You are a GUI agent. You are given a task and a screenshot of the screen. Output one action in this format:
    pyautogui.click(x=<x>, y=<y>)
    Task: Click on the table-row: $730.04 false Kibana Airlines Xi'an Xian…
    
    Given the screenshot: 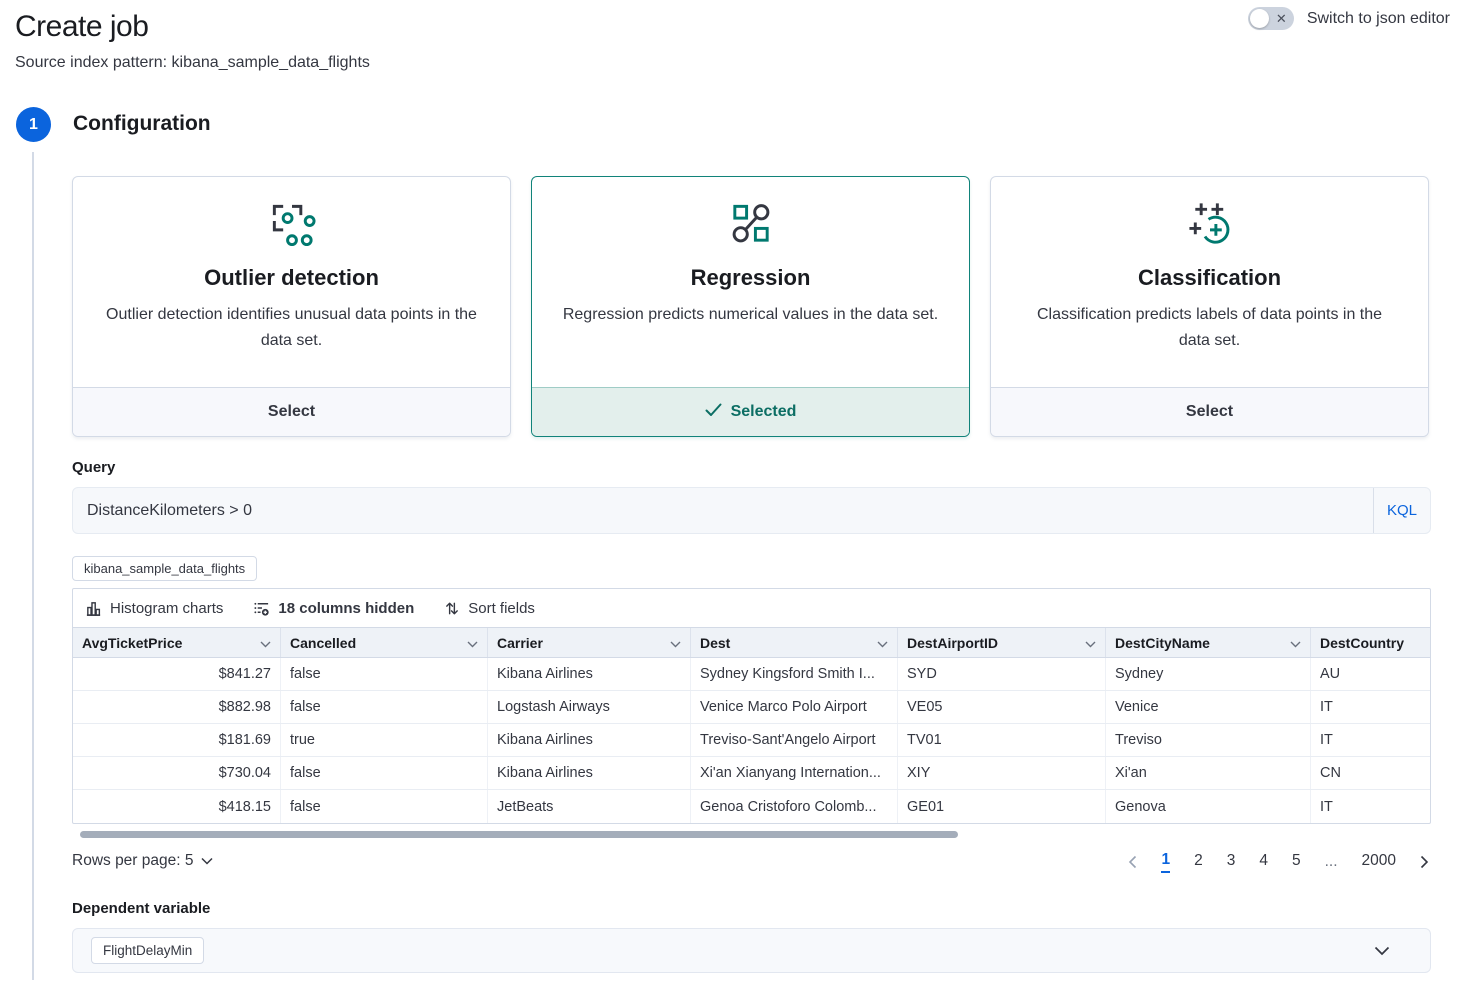 What is the action you would take?
    pyautogui.click(x=751, y=773)
    